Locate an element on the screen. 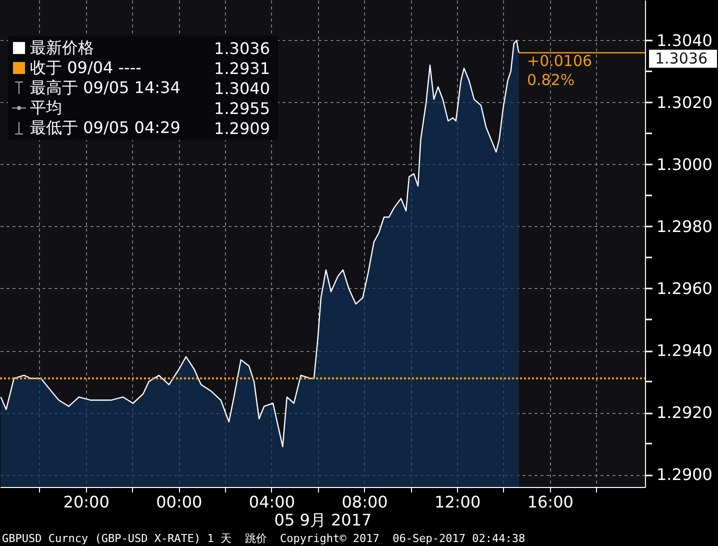 The image size is (718, 546). annotation: 0.82% is located at coordinates (551, 80).